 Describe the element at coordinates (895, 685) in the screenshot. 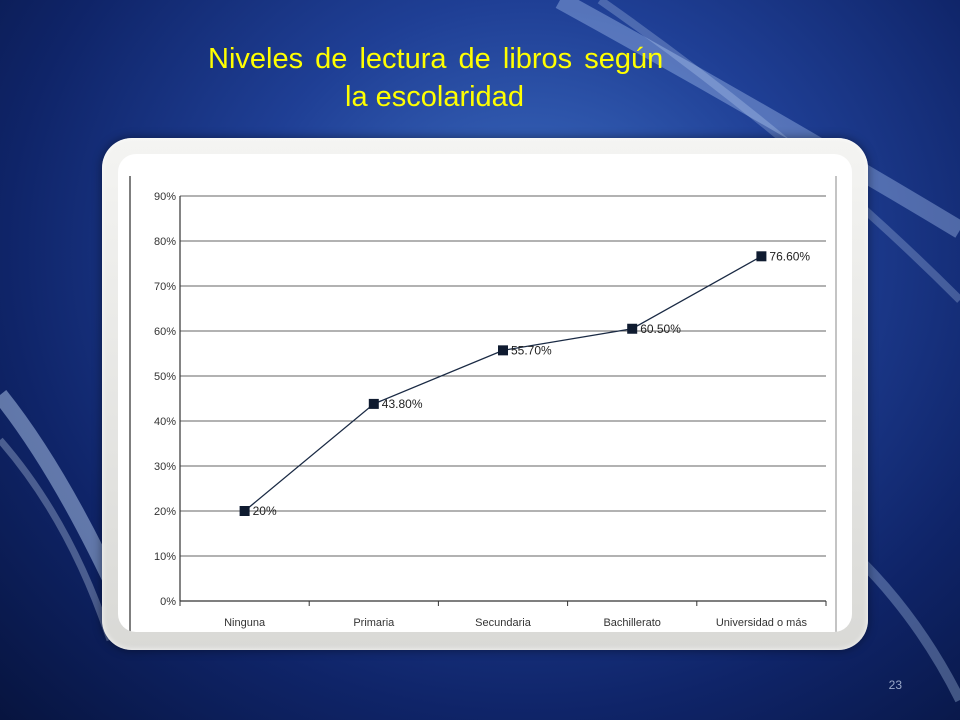

I see `page-number: 23` at that location.